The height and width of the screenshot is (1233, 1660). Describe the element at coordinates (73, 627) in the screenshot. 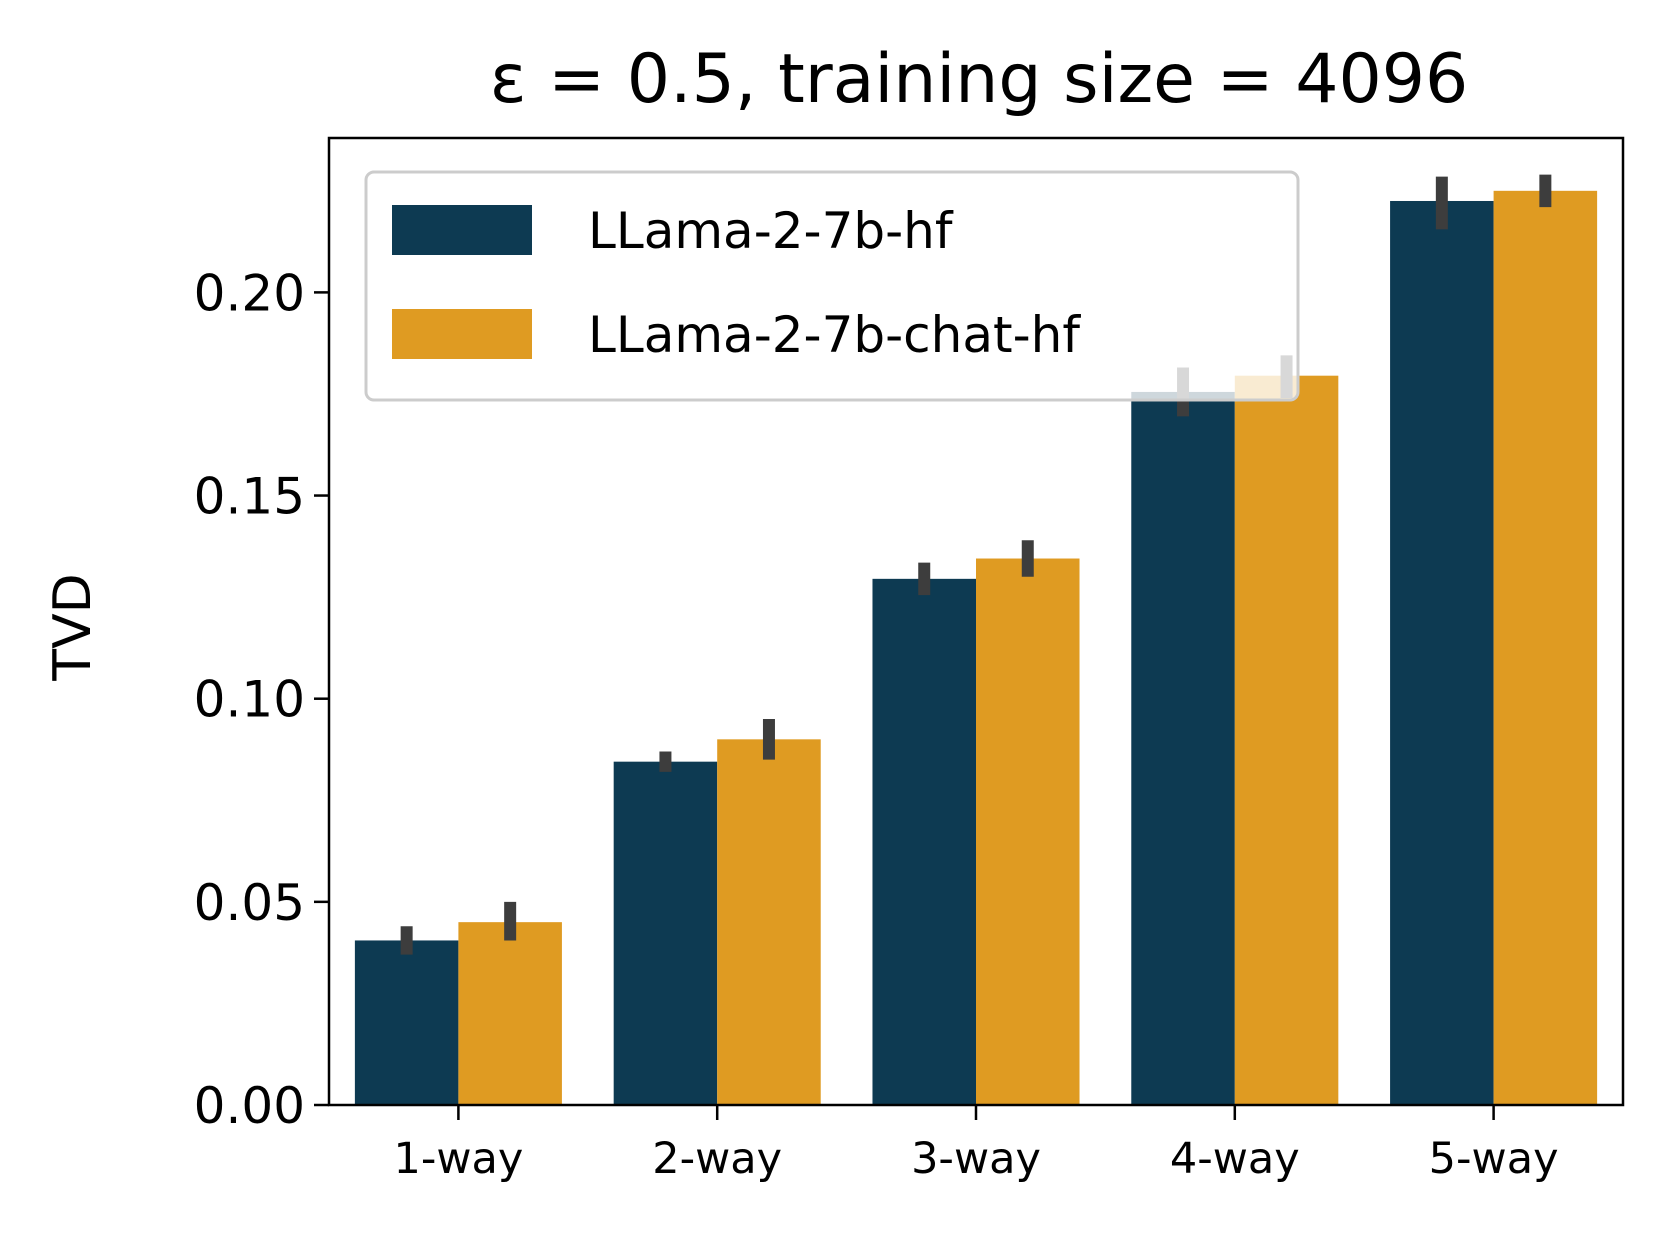

I see `y-axis-label: TVD` at that location.